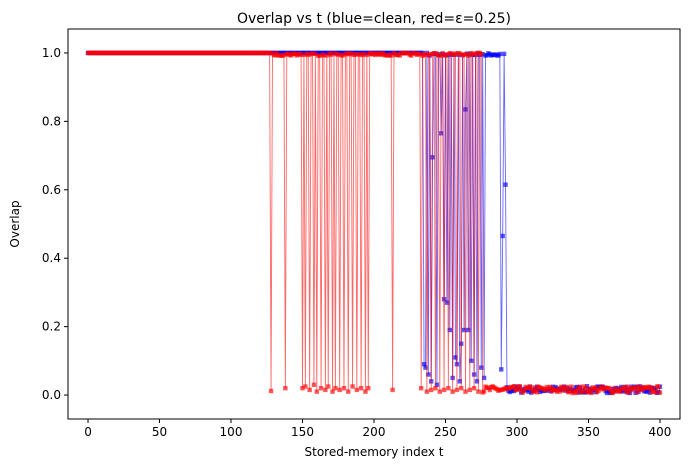  What do you see at coordinates (374, 452) in the screenshot?
I see `x-axis-label: Stored-memory index t` at bounding box center [374, 452].